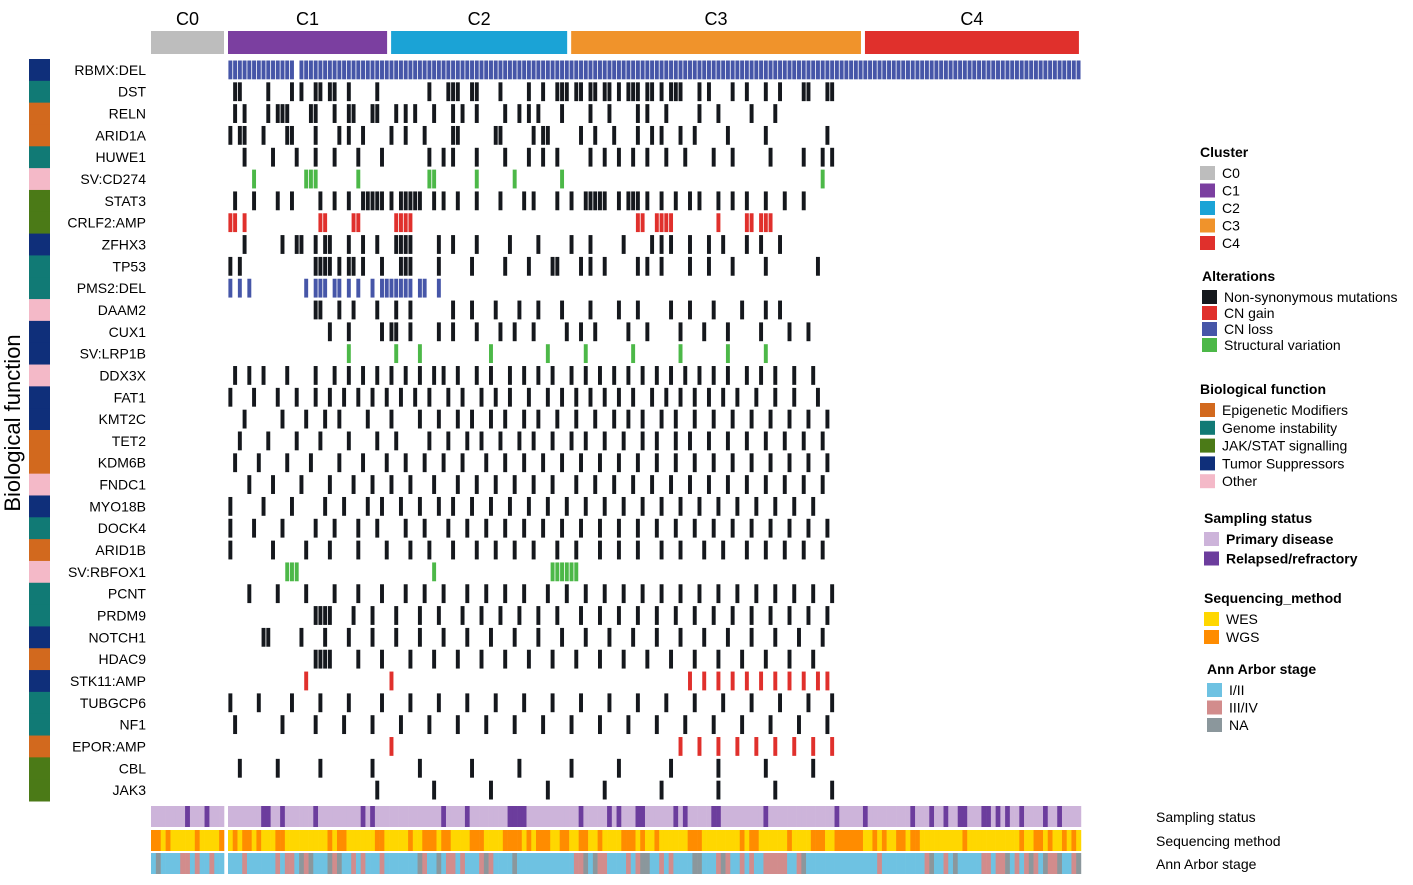 Image resolution: width=1413 pixels, height=885 pixels. I want to click on legend-label-1-2: CN loss, so click(1248, 329).